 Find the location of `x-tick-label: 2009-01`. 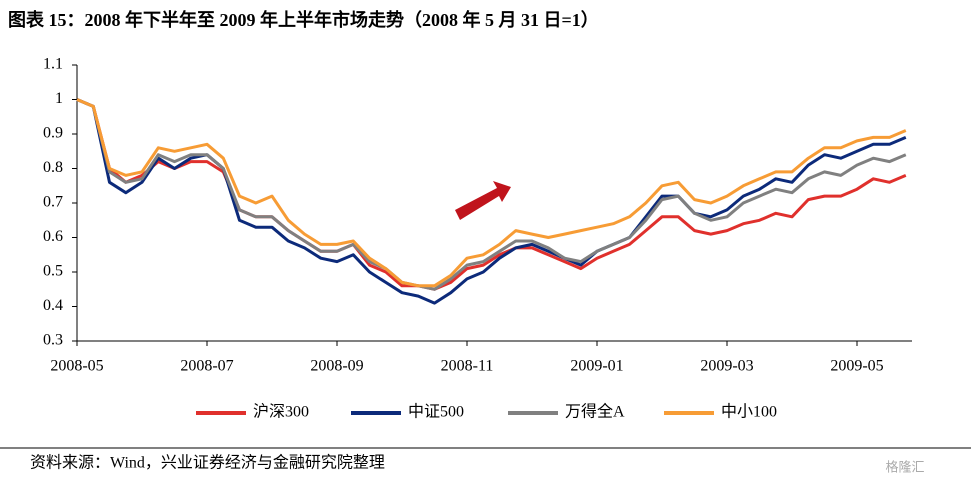

x-tick-label: 2009-01 is located at coordinates (596, 366).